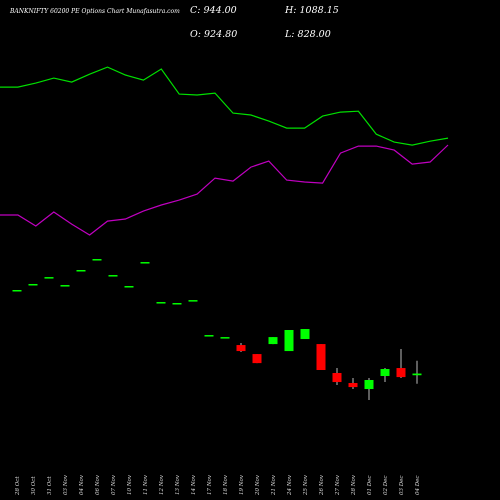  Describe the element at coordinates (146, 484) in the screenshot. I see `x-tick-label: 11 Nov` at that location.